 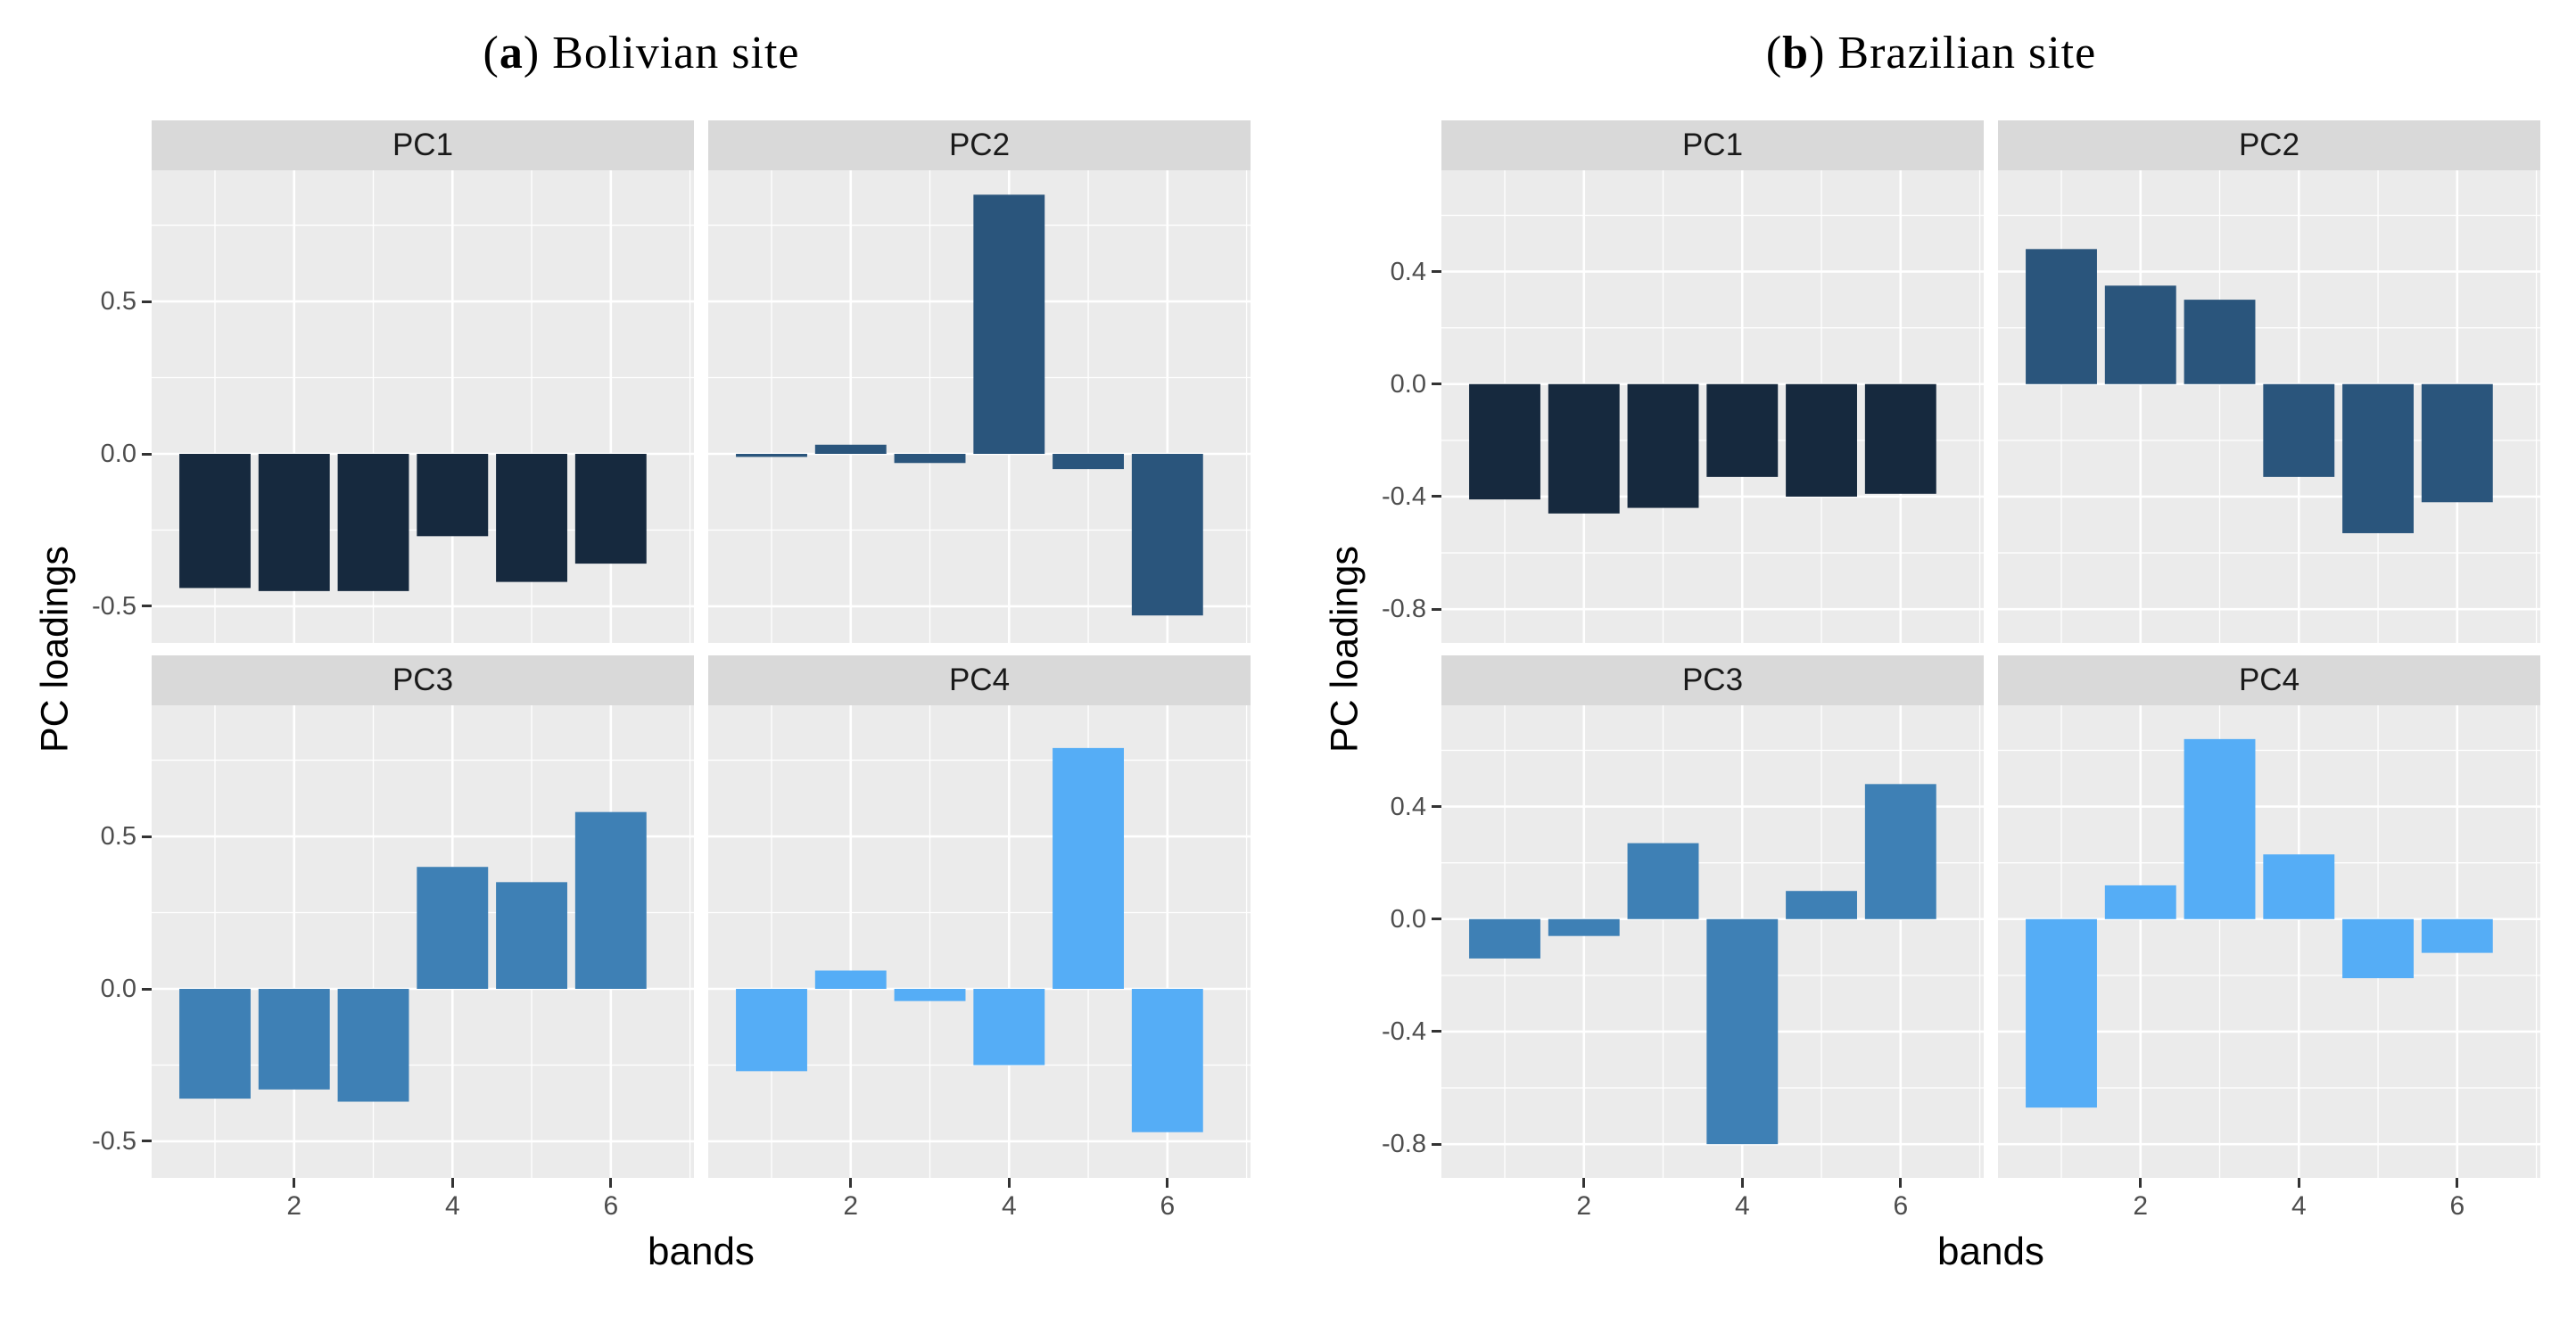 I want to click on y-axis: 0.5 0.0 -0.5 0.5 0.0 -0.5, so click(x=116, y=649).